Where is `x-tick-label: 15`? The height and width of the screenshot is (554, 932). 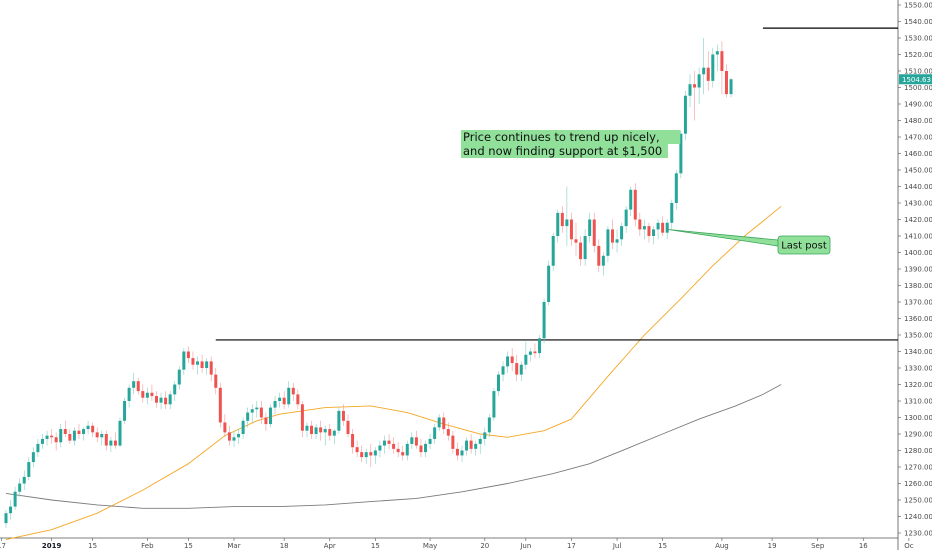 x-tick-label: 15 is located at coordinates (375, 546).